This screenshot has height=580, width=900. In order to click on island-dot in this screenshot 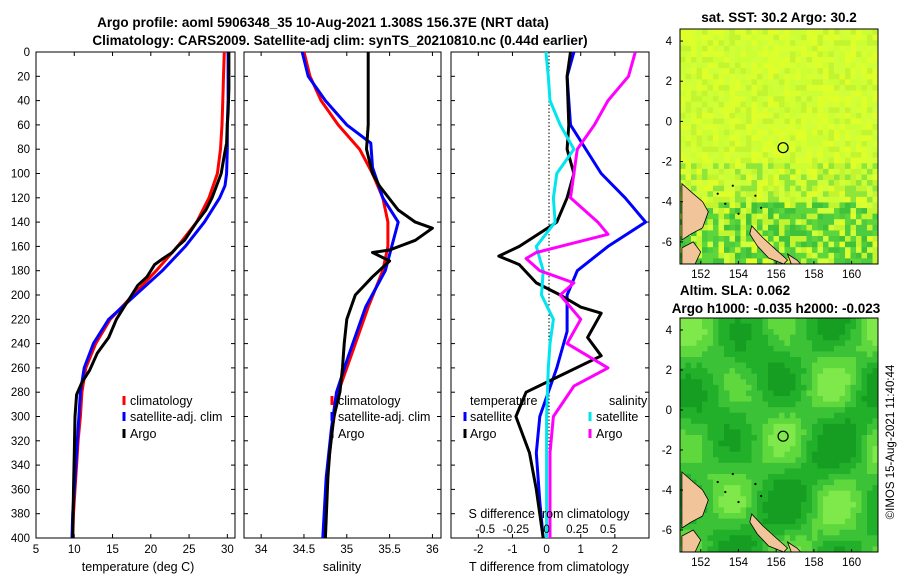, I will do `click(738, 502)`.